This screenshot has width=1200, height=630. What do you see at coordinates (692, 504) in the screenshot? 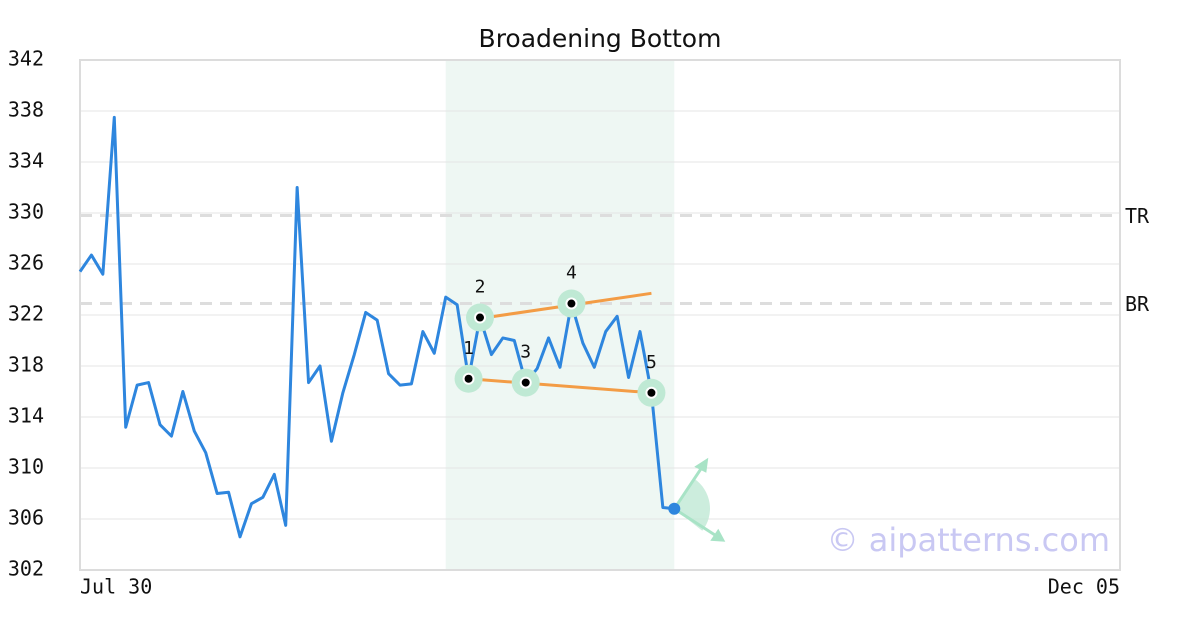
I see `direction-wedge` at bounding box center [692, 504].